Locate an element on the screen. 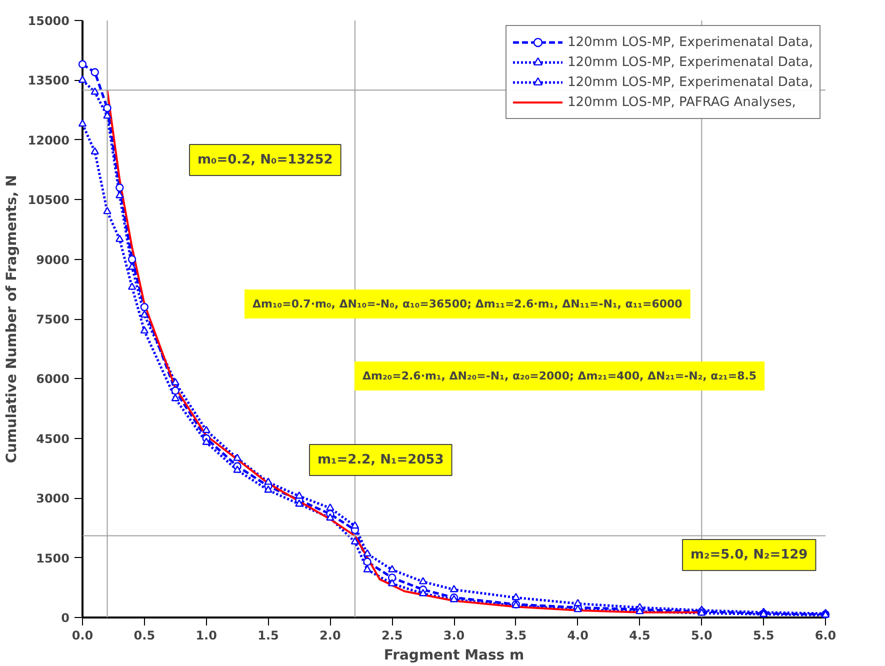  x-tick-label: 3.0 is located at coordinates (454, 635).